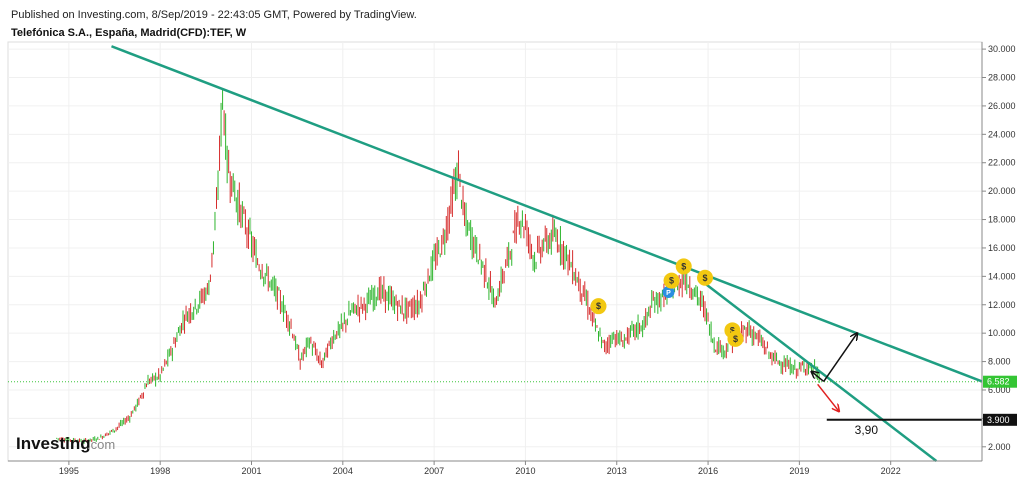 The height and width of the screenshot is (481, 1024). I want to click on y-tick-label: 14.000, so click(1002, 276).